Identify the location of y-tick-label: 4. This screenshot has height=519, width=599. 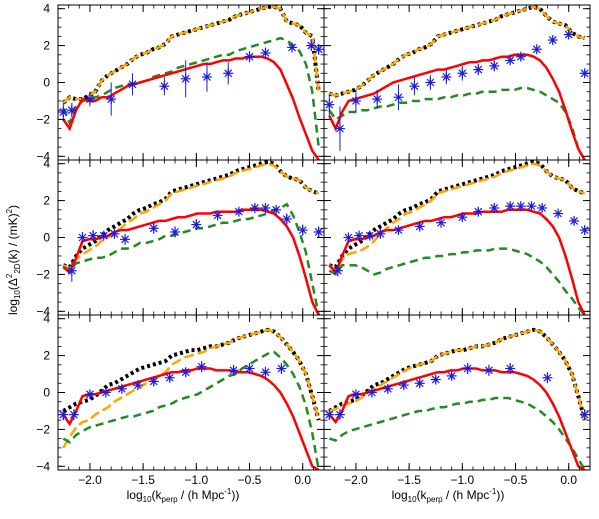
(46, 164).